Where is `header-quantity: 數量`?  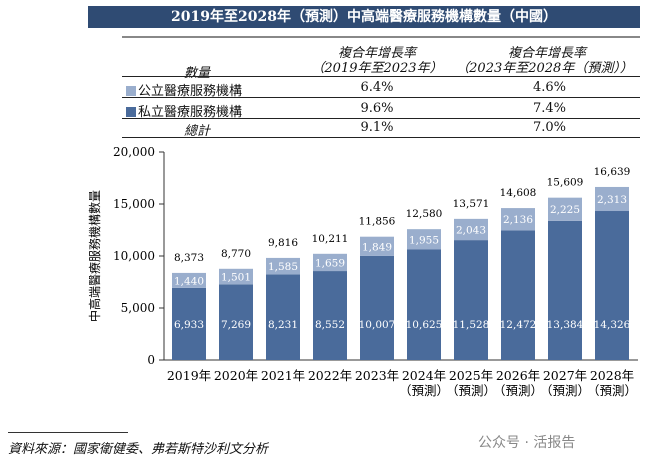 header-quantity: 數量 is located at coordinates (196, 73).